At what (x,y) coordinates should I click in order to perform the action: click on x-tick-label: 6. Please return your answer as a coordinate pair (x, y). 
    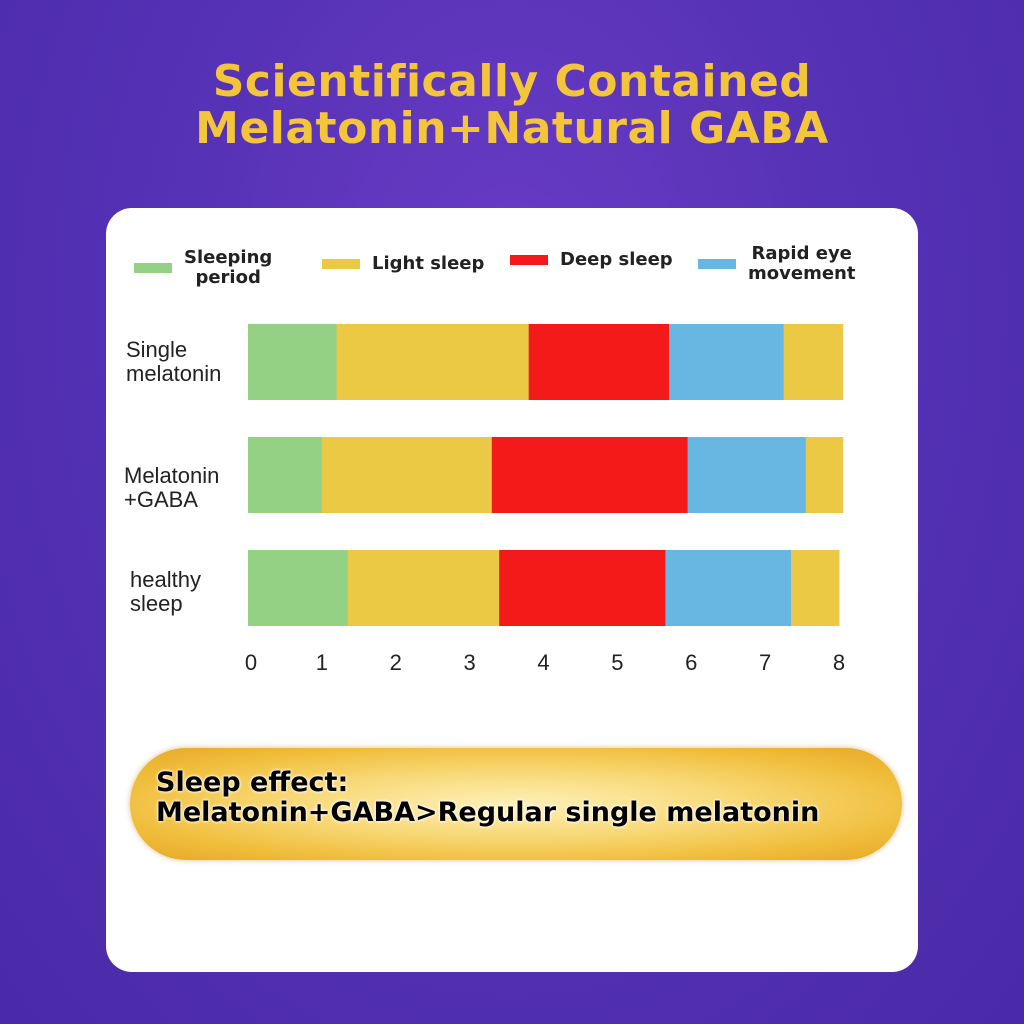
    Looking at the image, I should click on (691, 662).